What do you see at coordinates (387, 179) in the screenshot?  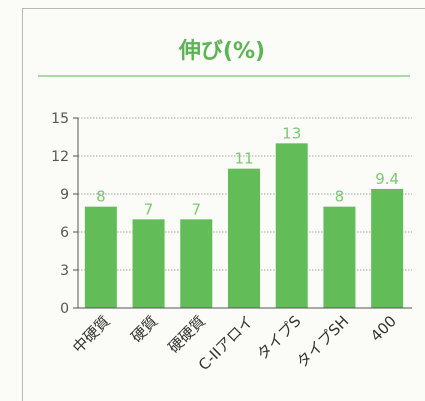 I see `data-label: 9.4` at bounding box center [387, 179].